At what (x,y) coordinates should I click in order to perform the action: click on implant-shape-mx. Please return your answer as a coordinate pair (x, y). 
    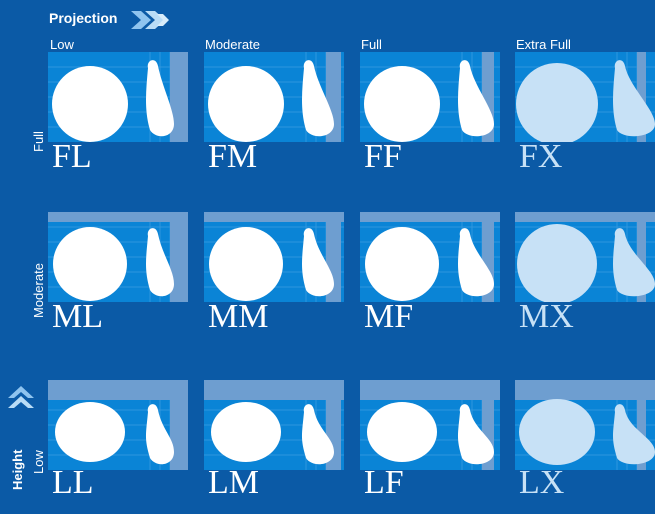
    Looking at the image, I should click on (585, 257).